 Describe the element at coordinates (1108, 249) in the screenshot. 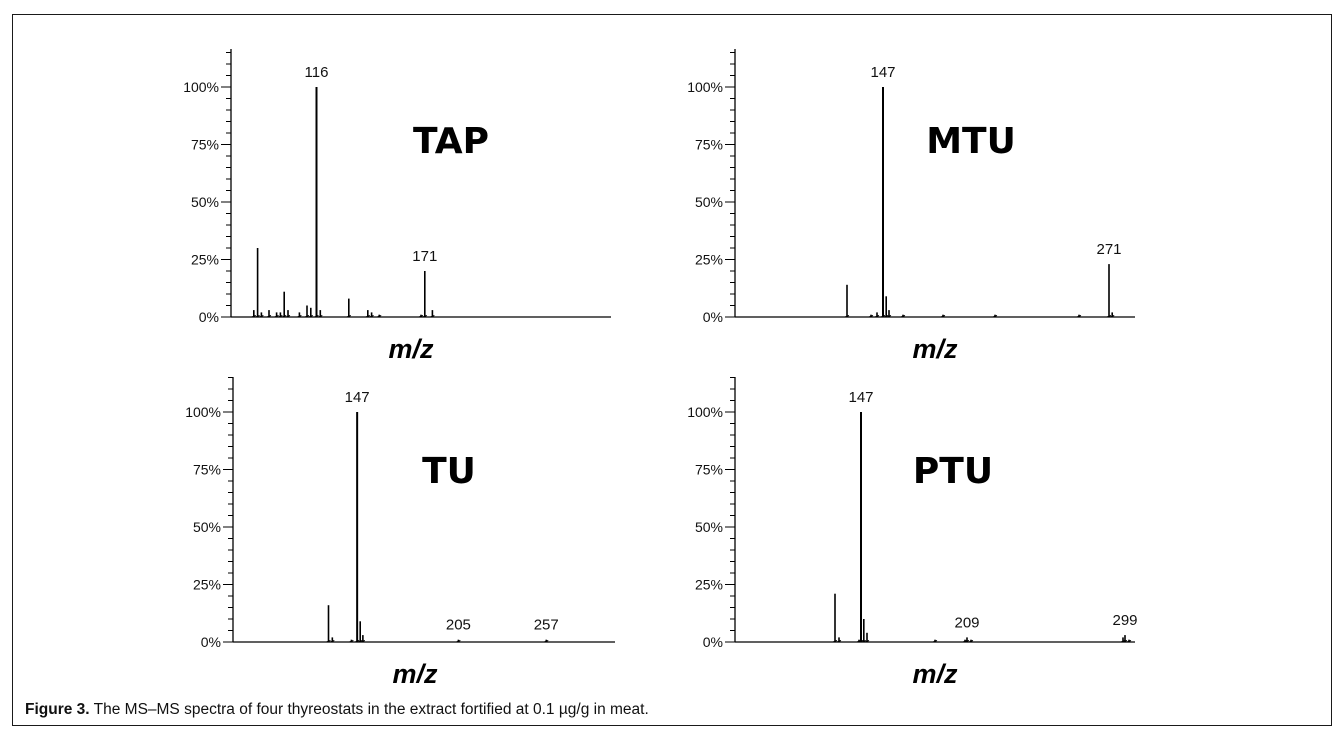

I see `mtu-peak-label: 271` at that location.